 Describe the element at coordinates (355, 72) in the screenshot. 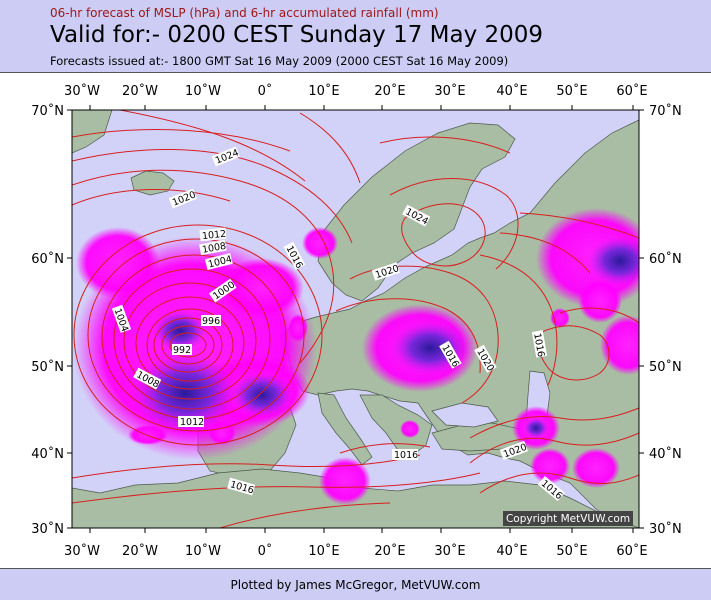

I see `header-divider` at that location.